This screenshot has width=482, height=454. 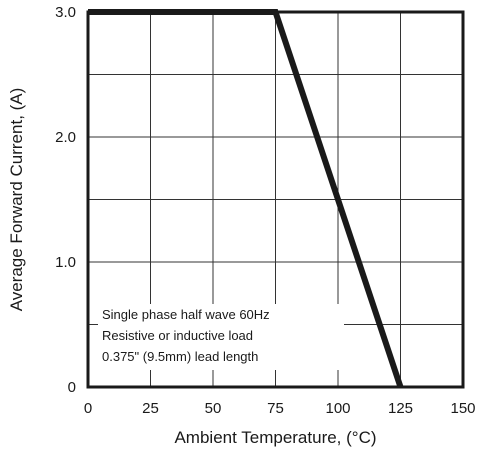 What do you see at coordinates (150, 408) in the screenshot?
I see `x-tick-label: 25` at bounding box center [150, 408].